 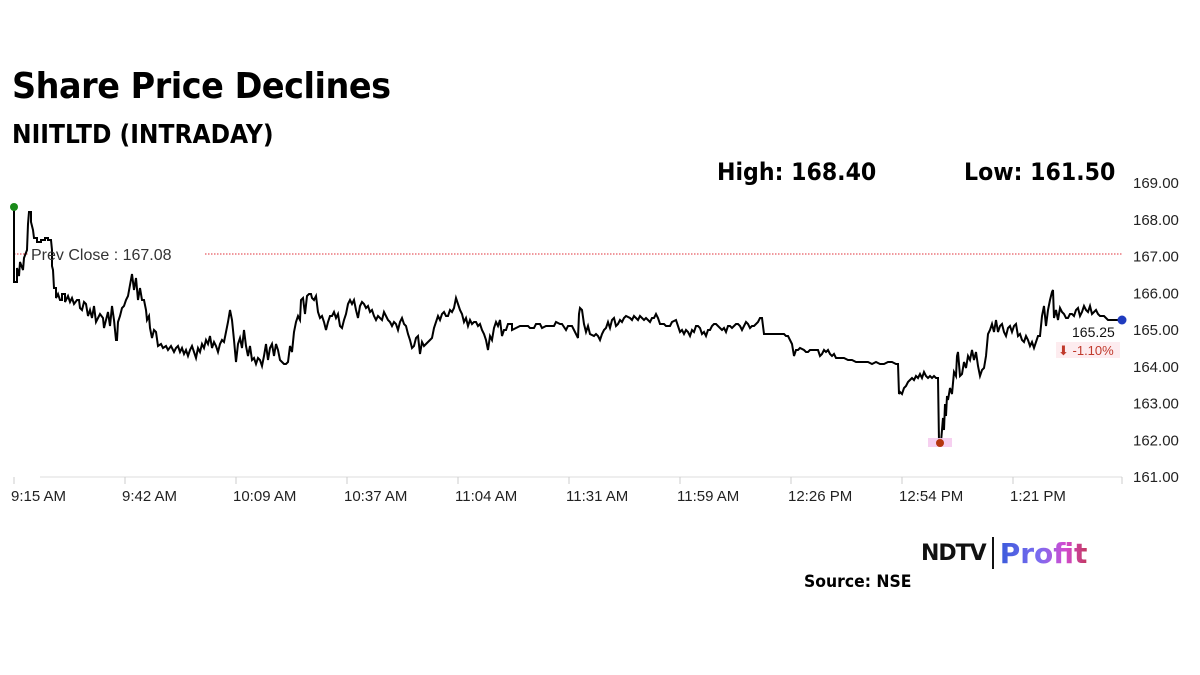 What do you see at coordinates (375, 496) in the screenshot?
I see `x-tick-label: 10:37 AM` at bounding box center [375, 496].